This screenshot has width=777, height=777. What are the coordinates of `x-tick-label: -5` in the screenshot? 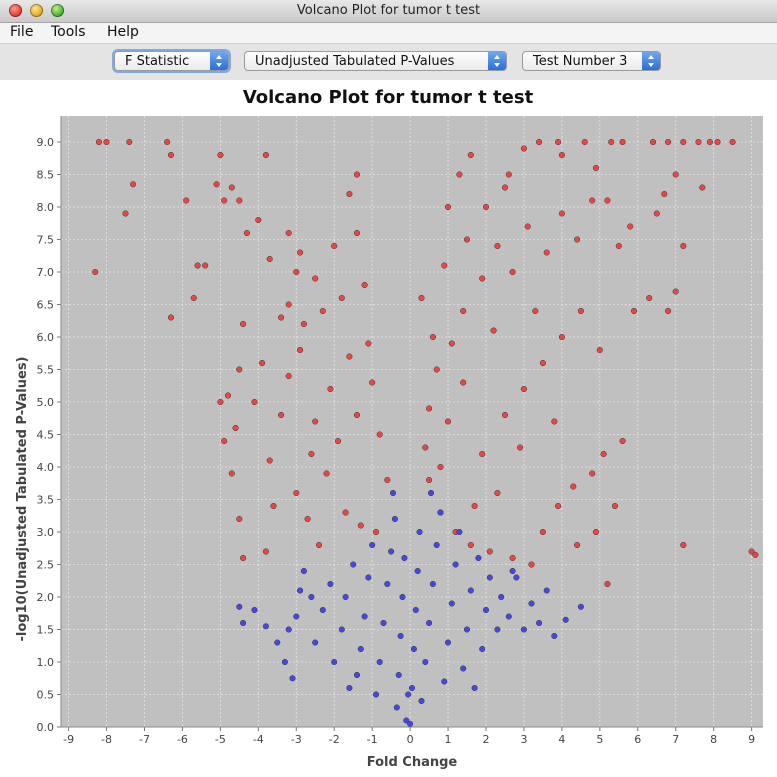 It's located at (220, 739).